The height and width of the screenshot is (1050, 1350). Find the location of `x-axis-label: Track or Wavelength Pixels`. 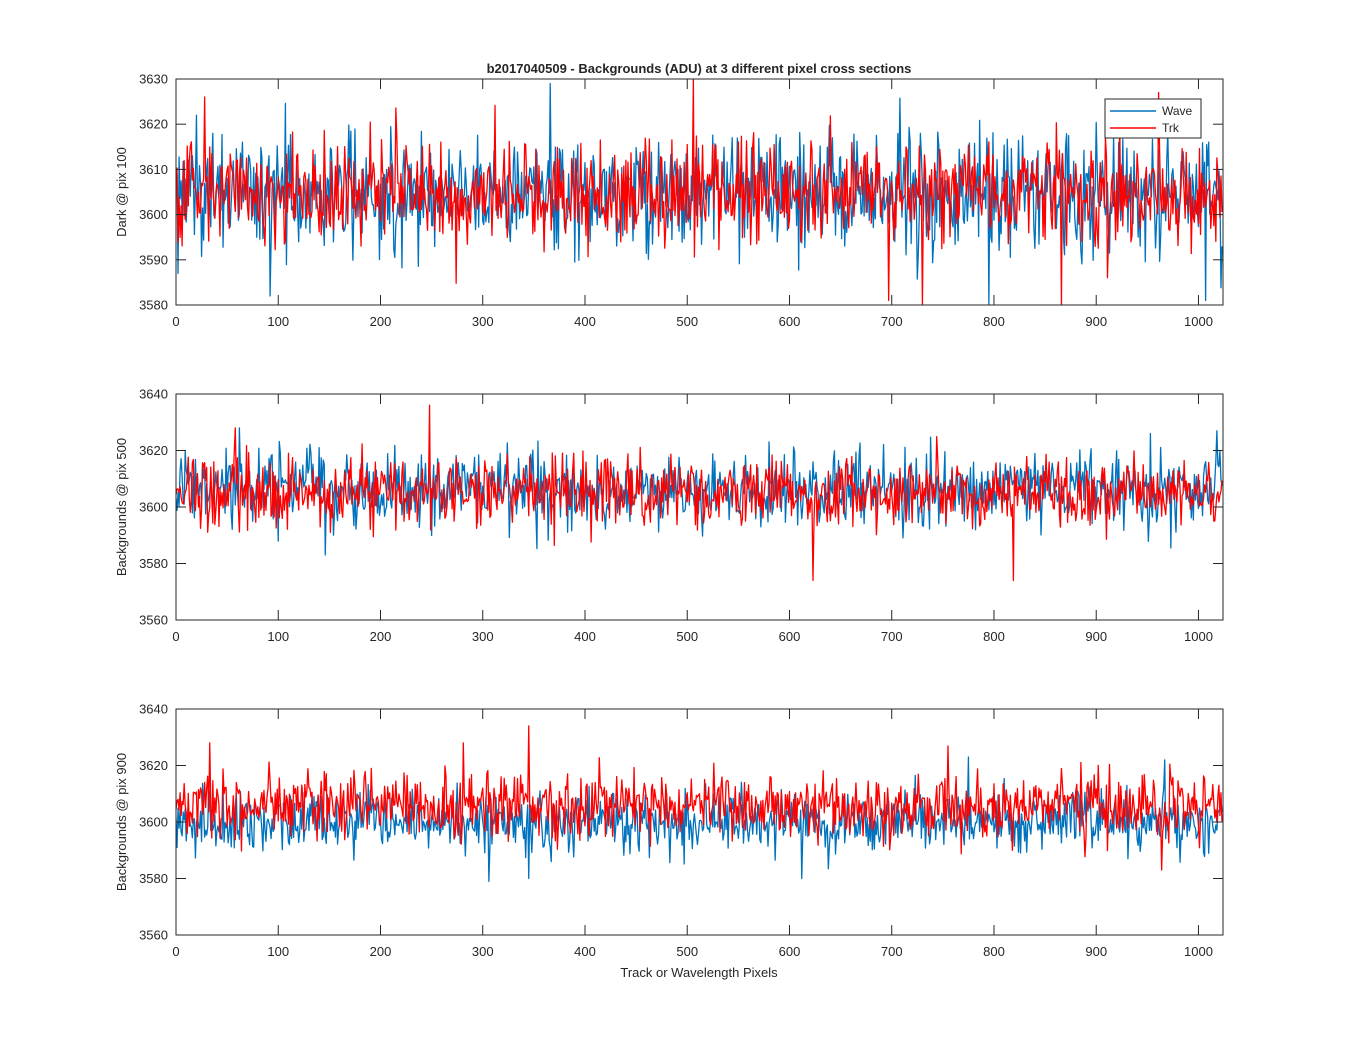

x-axis-label: Track or Wavelength Pixels is located at coordinates (699, 972).